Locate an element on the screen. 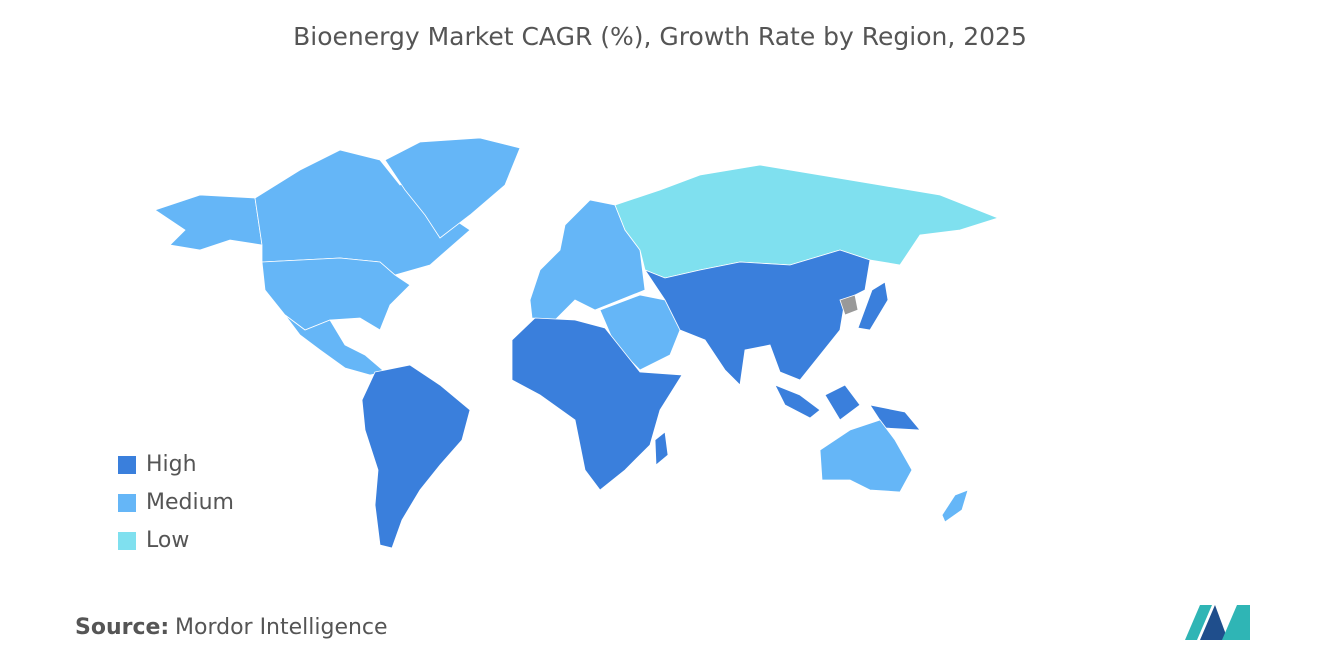  region-asia is located at coordinates (757, 317).